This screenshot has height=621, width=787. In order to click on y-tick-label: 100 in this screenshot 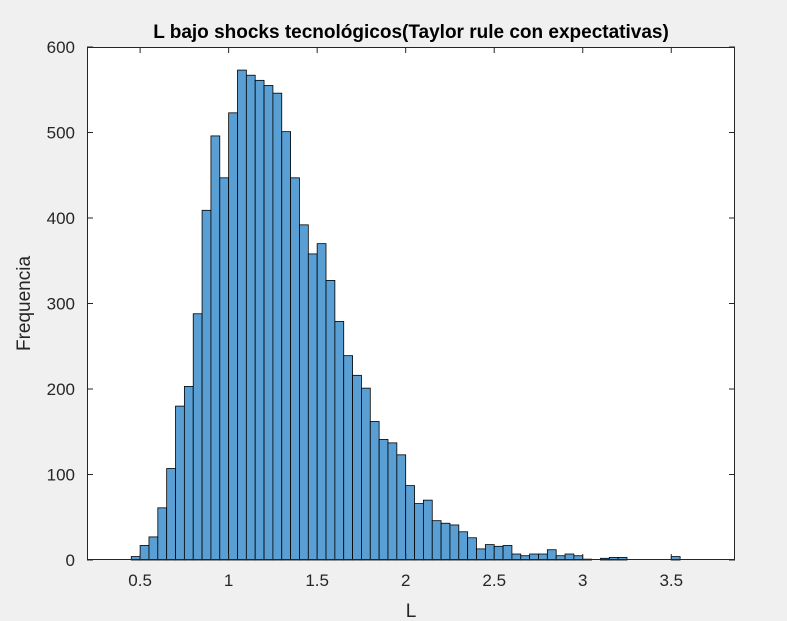, I will do `click(61, 475)`.